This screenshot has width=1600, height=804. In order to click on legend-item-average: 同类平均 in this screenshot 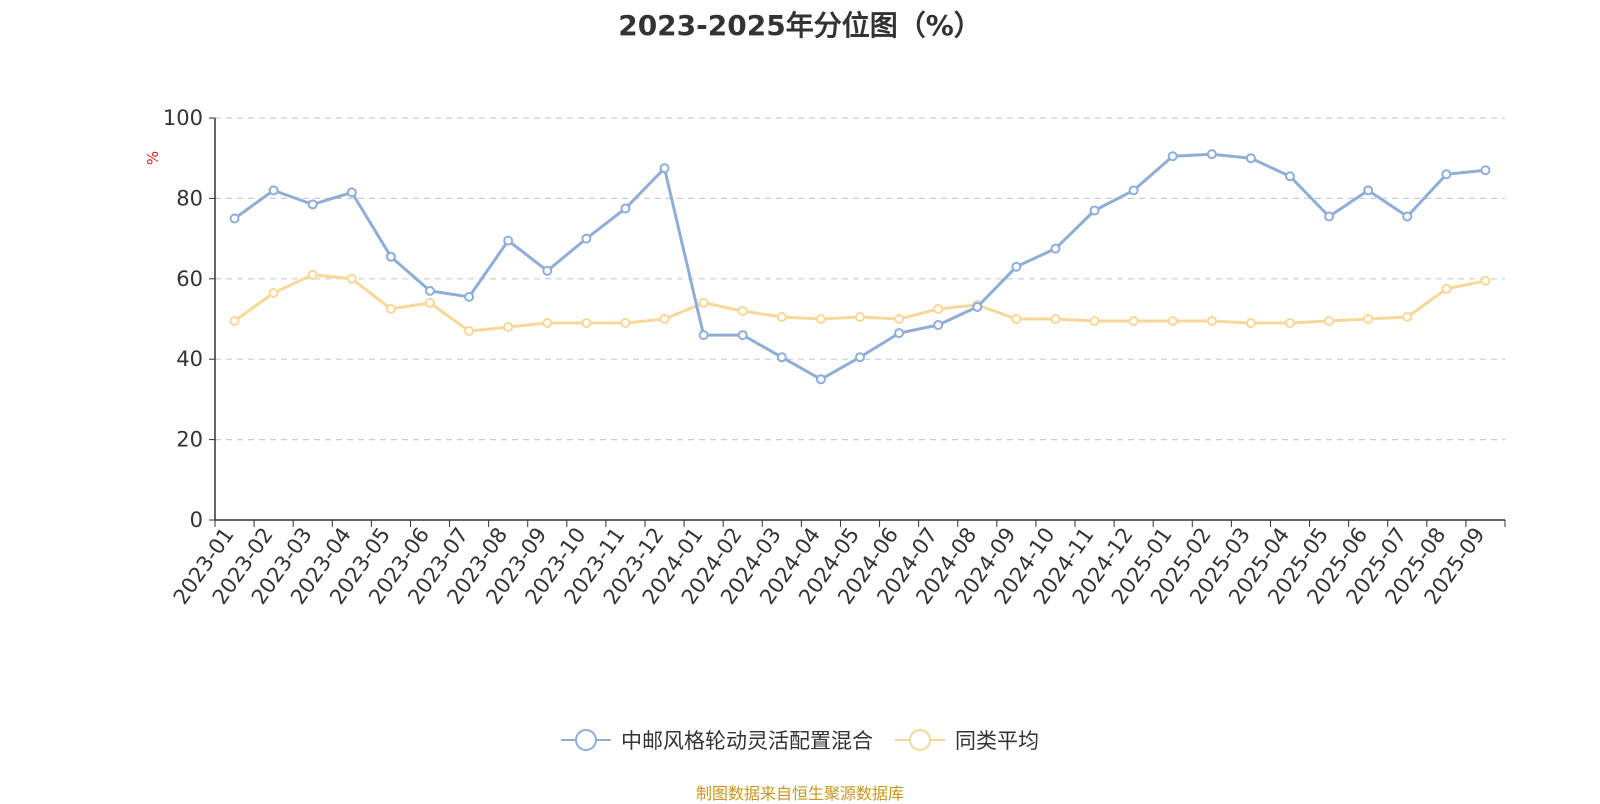, I will do `click(967, 740)`.